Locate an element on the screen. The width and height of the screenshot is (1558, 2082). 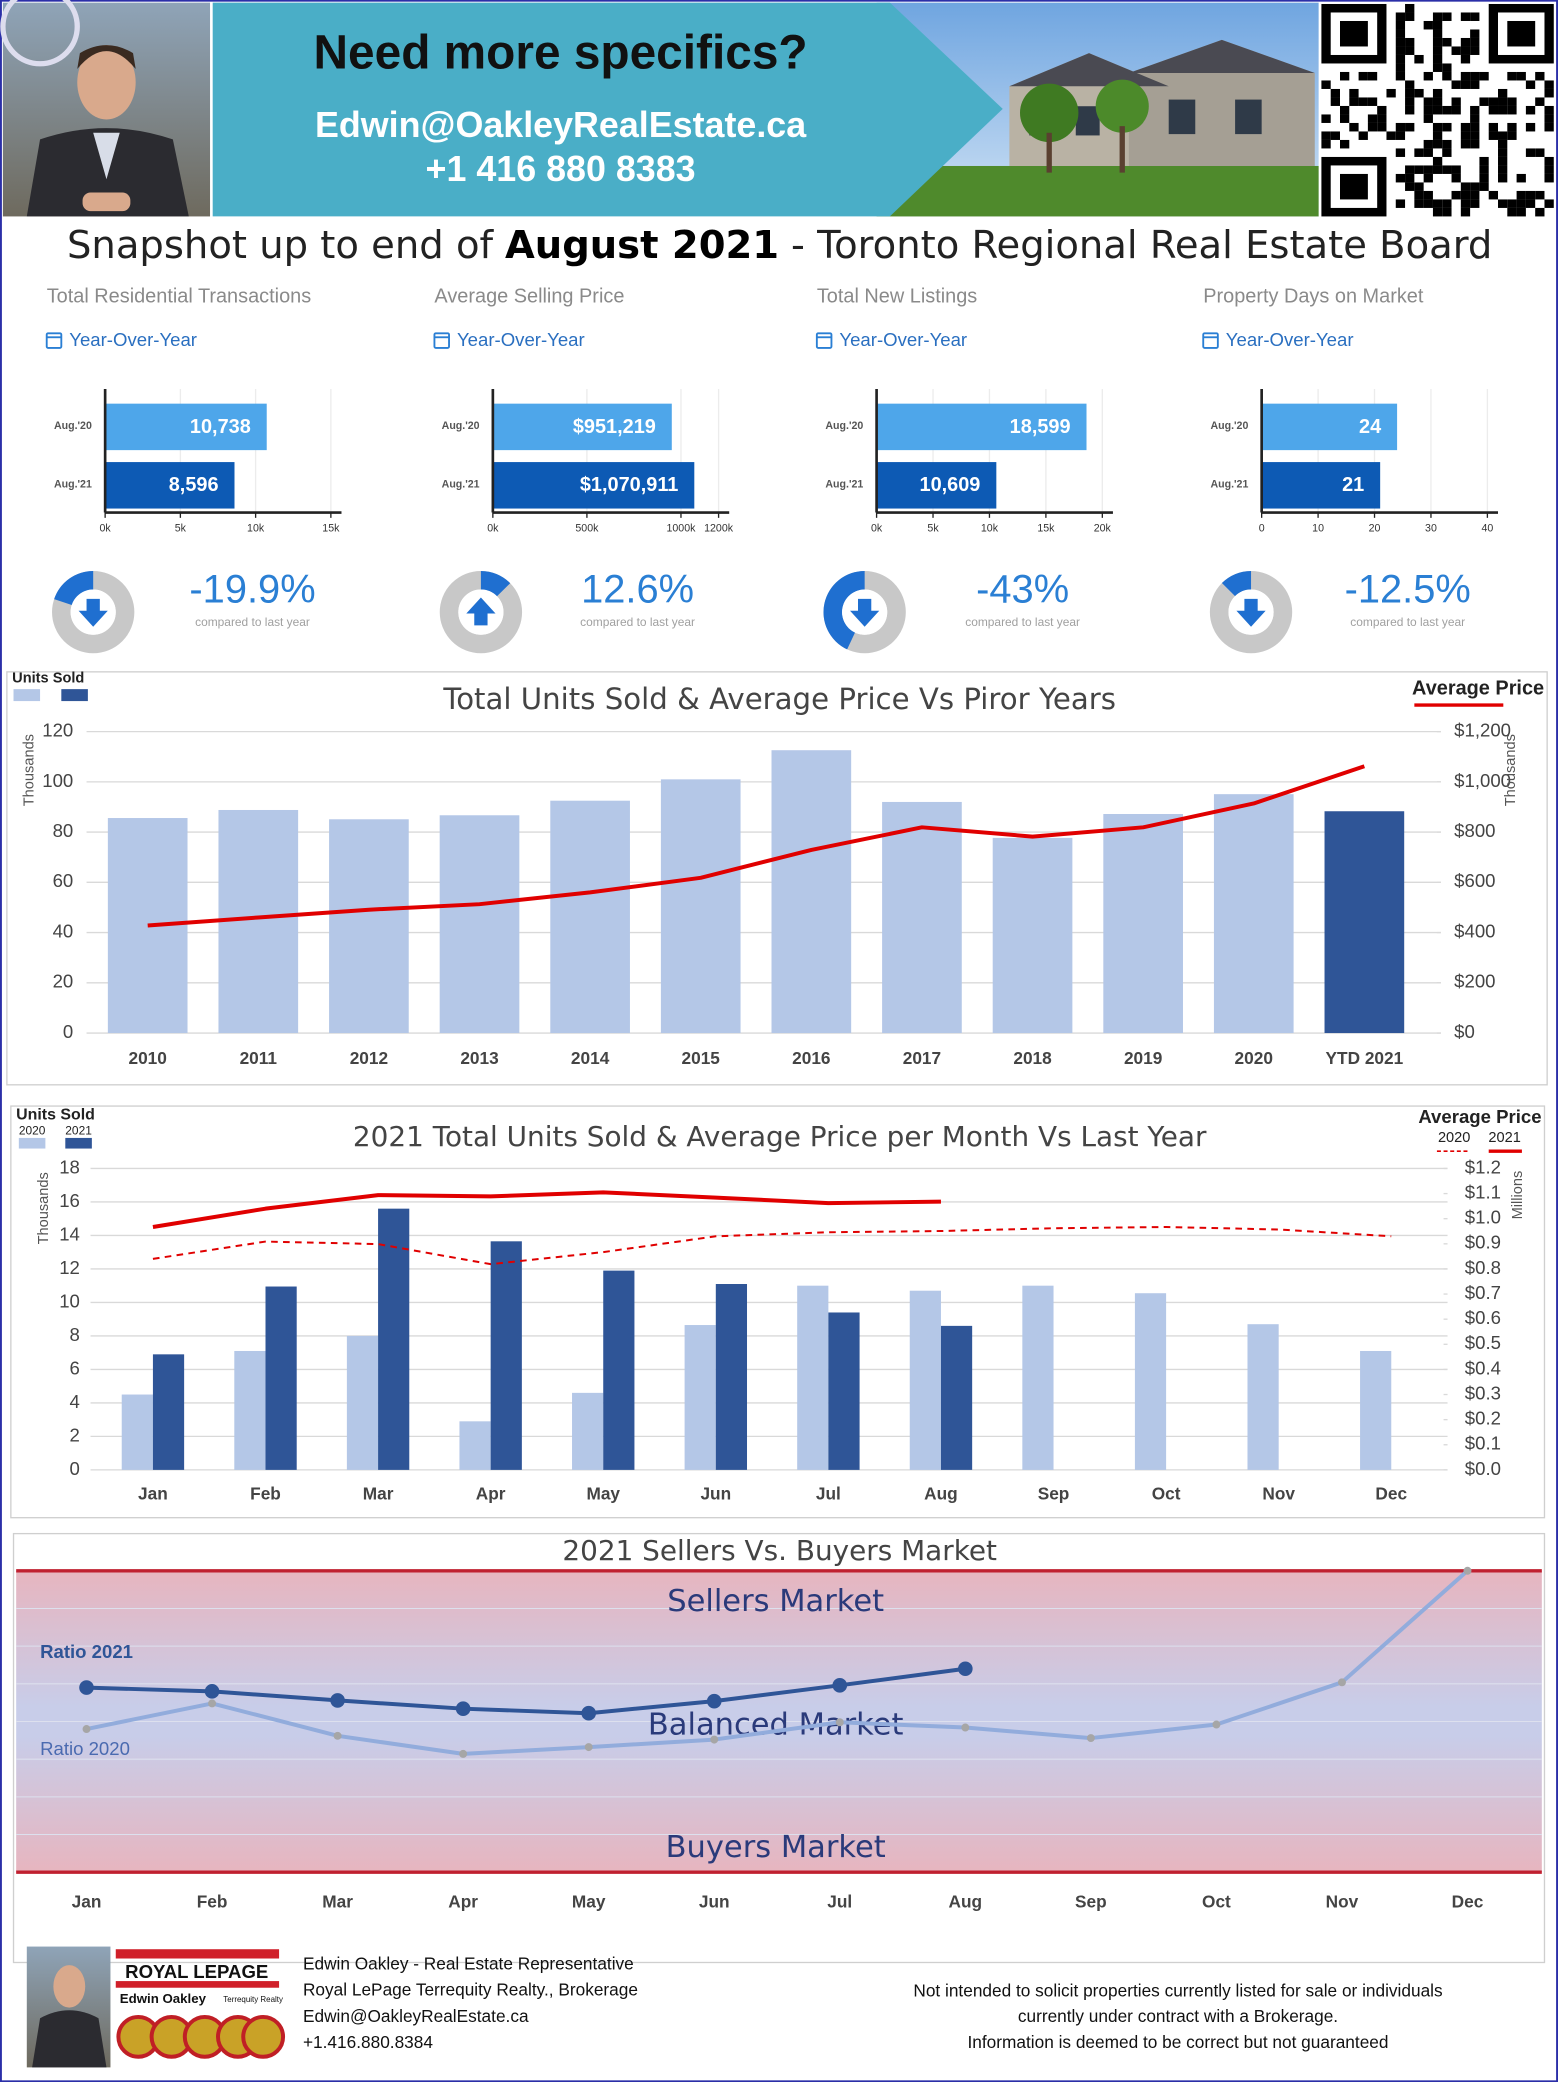
x-tick-label: 10 is located at coordinates (1318, 528).